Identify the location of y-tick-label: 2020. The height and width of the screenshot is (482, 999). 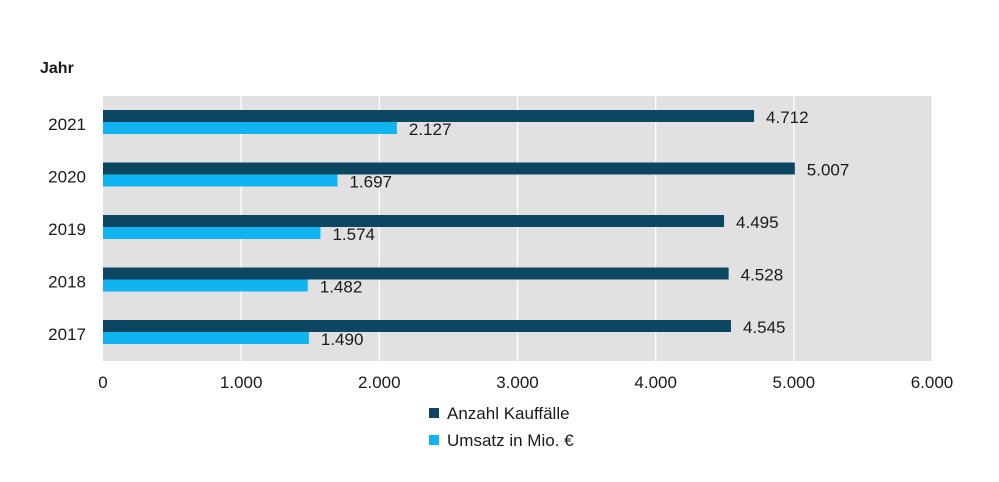
(67, 177).